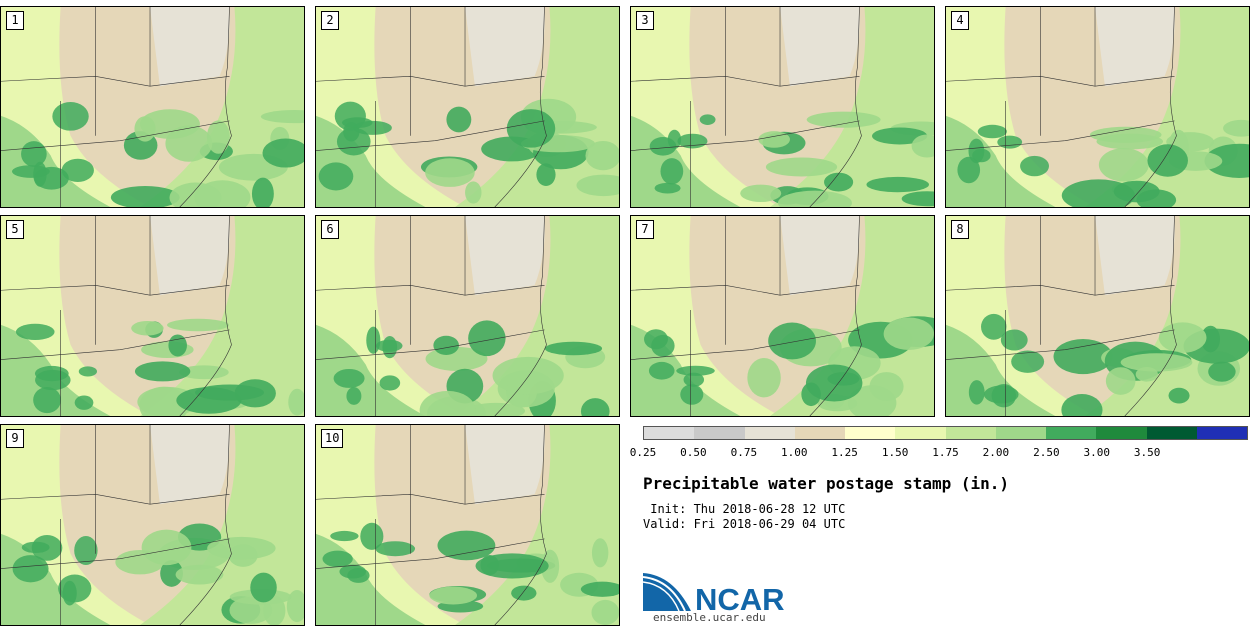 This screenshot has height=627, width=1260. What do you see at coordinates (794, 452) in the screenshot?
I see `colorbar-tick-label: 1.00` at bounding box center [794, 452].